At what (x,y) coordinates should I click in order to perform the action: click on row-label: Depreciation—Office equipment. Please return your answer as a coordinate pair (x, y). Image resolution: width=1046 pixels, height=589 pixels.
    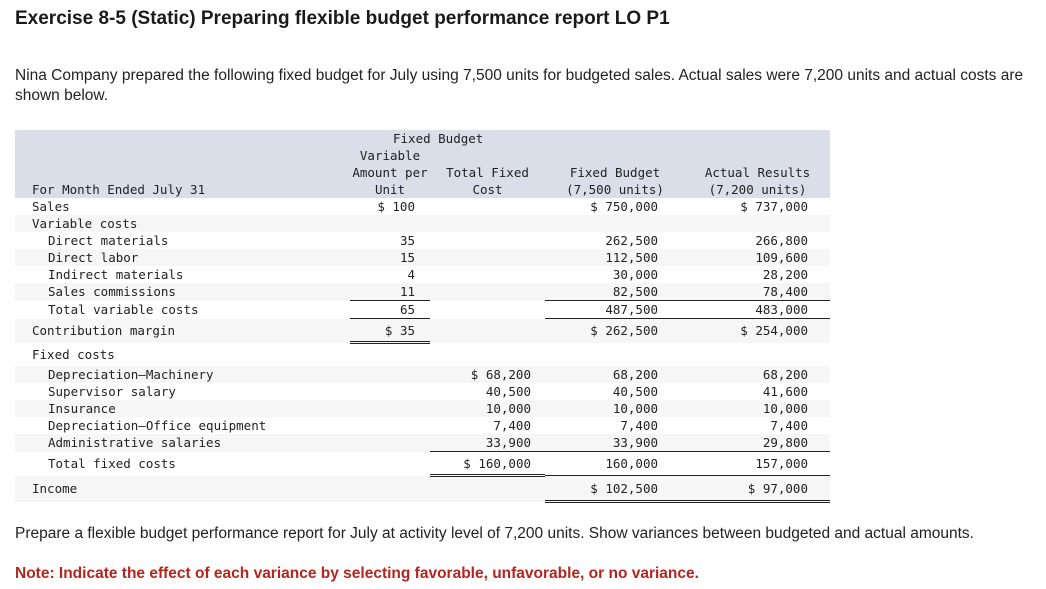
    Looking at the image, I should click on (157, 425).